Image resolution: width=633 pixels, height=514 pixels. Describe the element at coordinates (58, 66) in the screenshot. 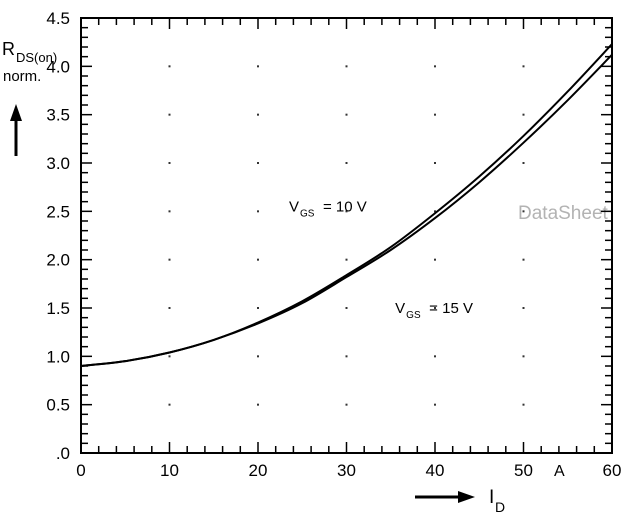

I see `y-tick-label: 4.0` at that location.